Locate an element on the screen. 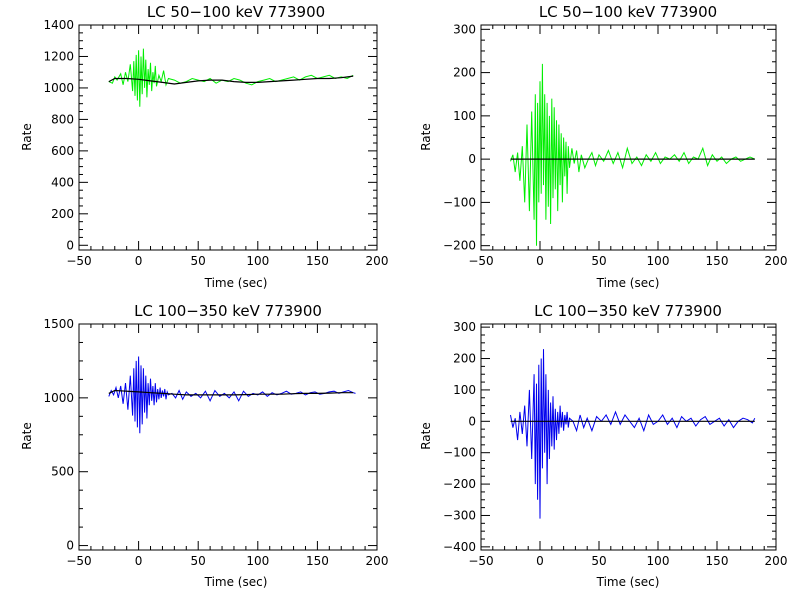 The width and height of the screenshot is (800, 600). y-tick-label: 1400 is located at coordinates (58, 25).